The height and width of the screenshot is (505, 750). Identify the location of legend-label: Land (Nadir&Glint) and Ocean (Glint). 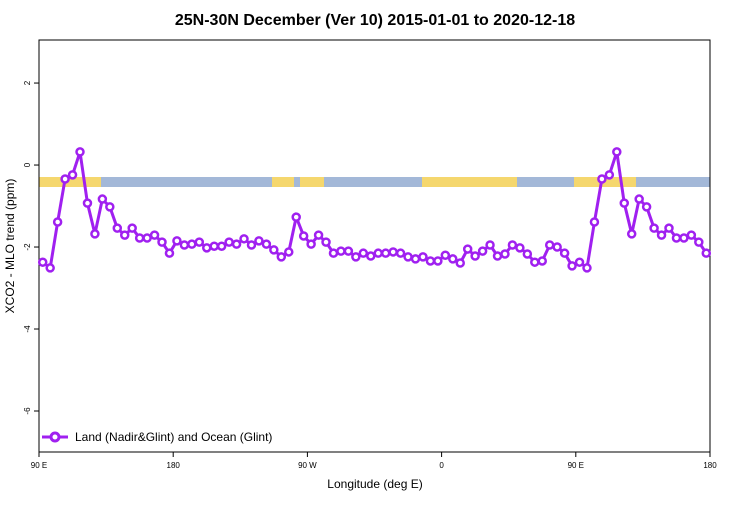
(173, 437).